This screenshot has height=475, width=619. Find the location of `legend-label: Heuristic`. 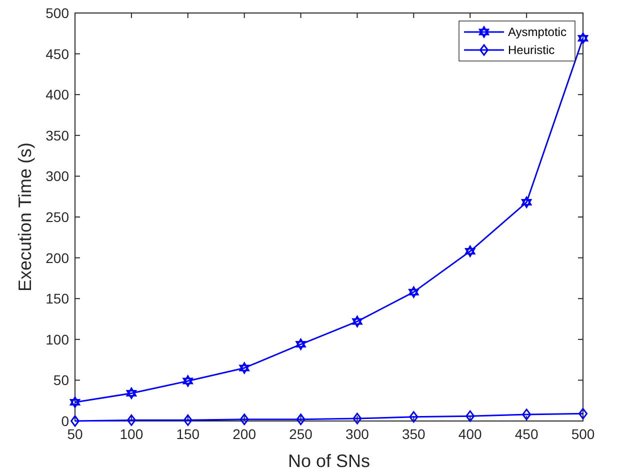

legend-label: Heuristic is located at coordinates (531, 50).